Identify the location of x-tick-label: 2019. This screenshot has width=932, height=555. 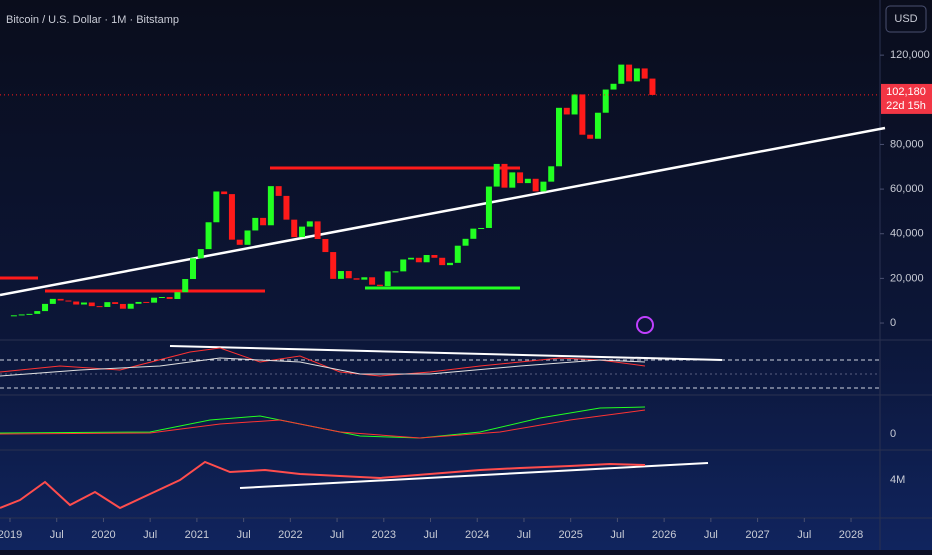
(11, 535).